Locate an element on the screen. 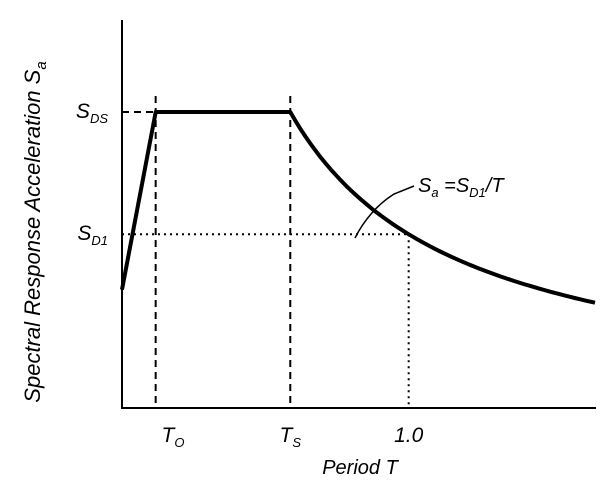 This screenshot has height=481, width=600. x-tick-labels: TO TS 1.0 is located at coordinates (293, 437).